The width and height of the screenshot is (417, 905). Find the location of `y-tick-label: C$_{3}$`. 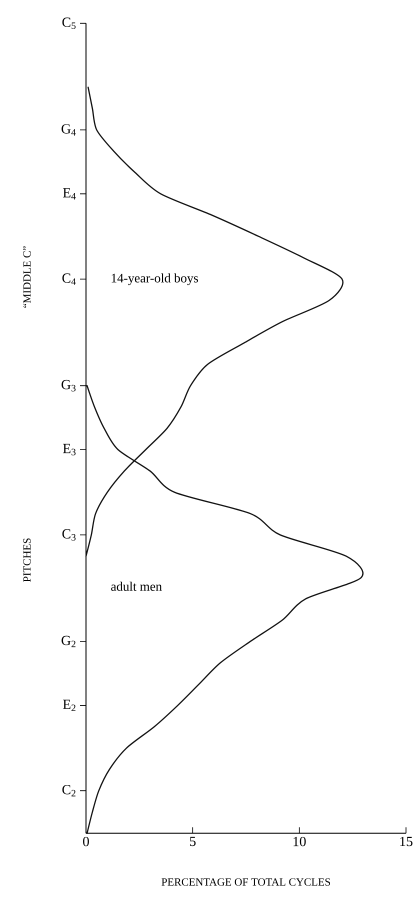

y-tick-label: C$_{3}$ is located at coordinates (69, 535).